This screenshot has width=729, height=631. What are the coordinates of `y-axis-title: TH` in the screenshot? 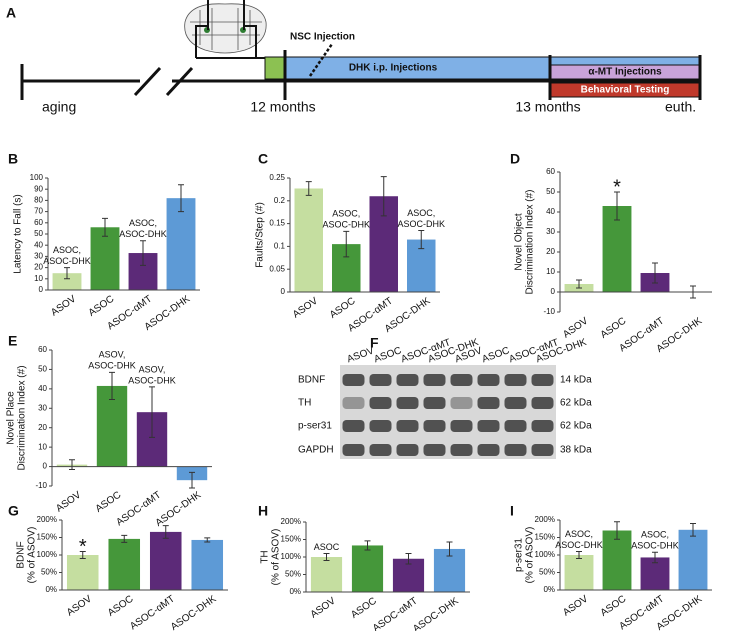 It's located at (265, 556).